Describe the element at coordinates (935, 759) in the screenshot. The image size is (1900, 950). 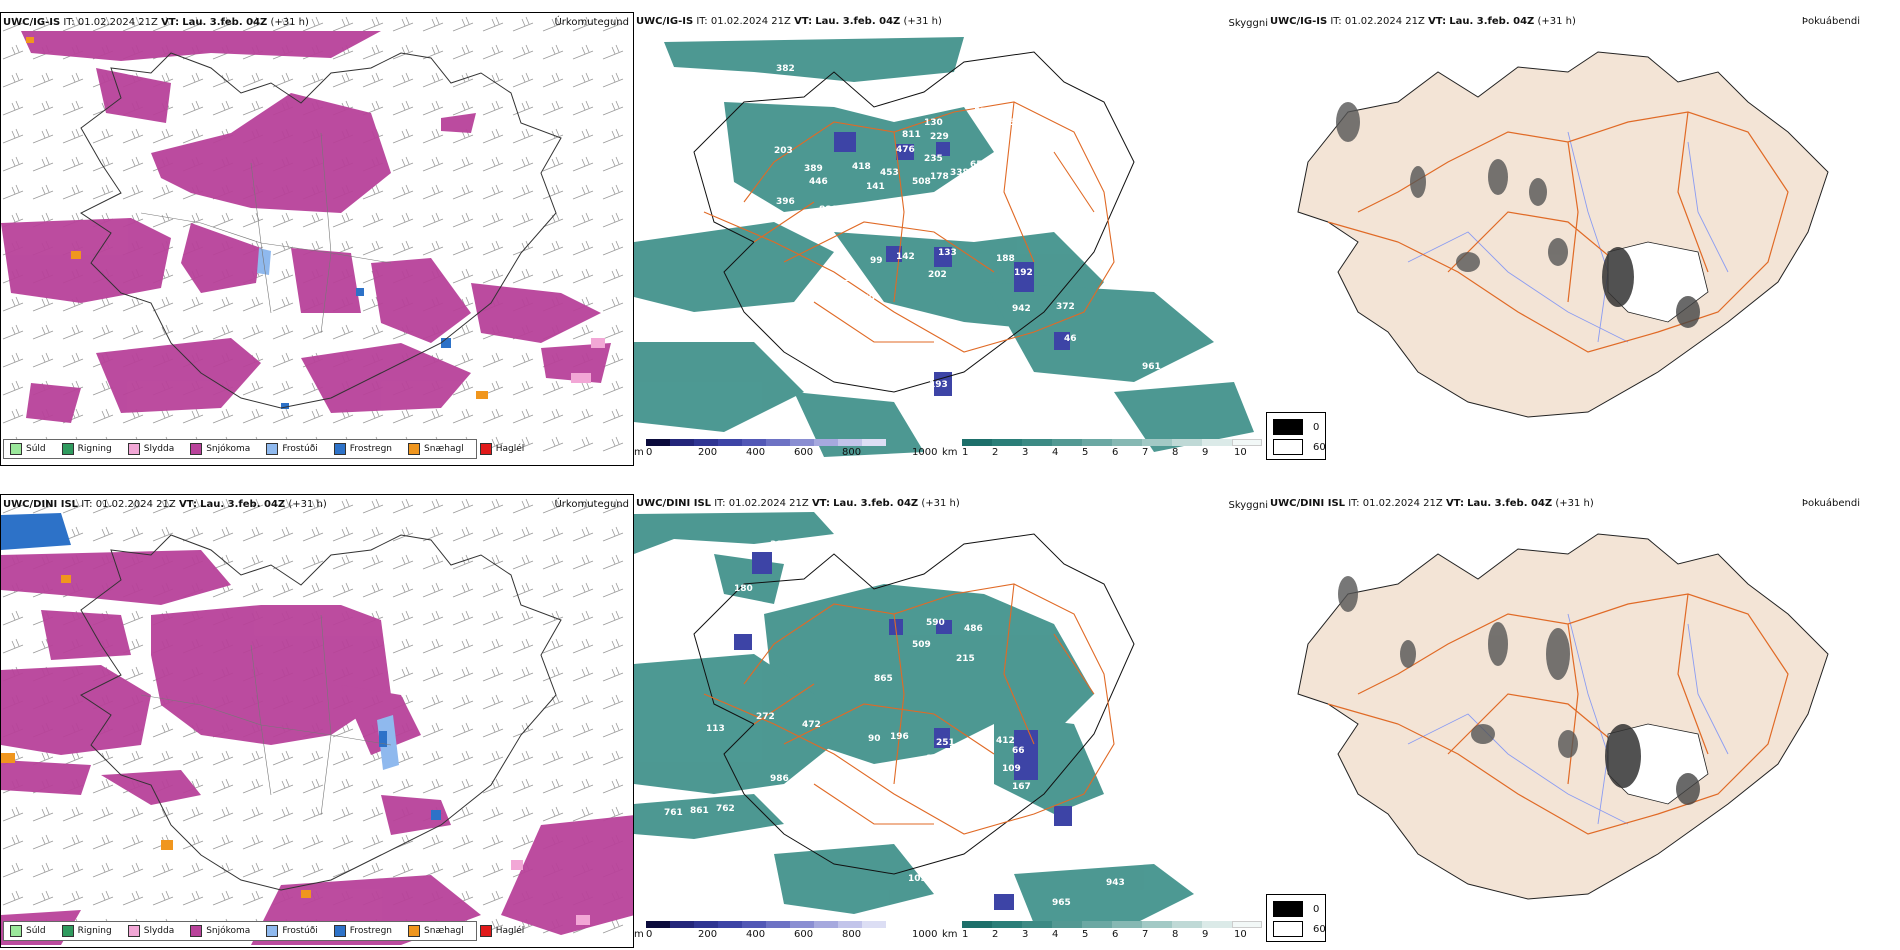
I see `vis-value-label: 154` at that location.